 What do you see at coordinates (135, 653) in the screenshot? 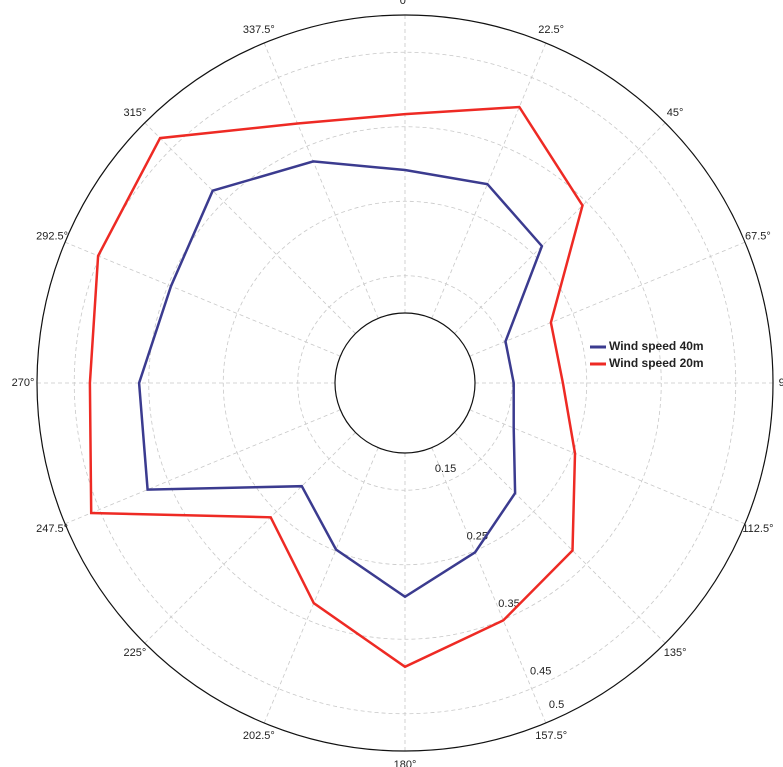
I see `theta-label: 225°` at bounding box center [135, 653].